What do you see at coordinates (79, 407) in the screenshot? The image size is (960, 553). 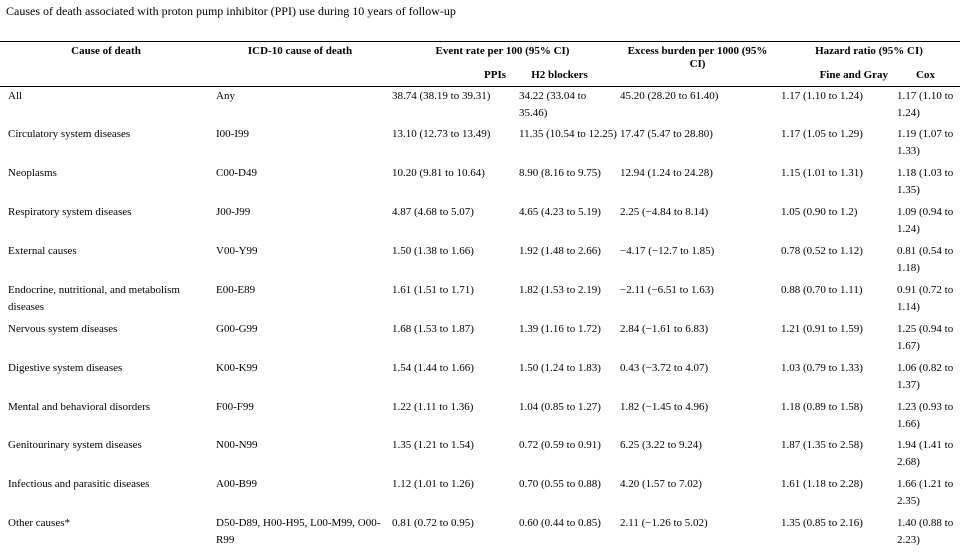 I see `cell-cause: Mental and behavioral disorders` at bounding box center [79, 407].